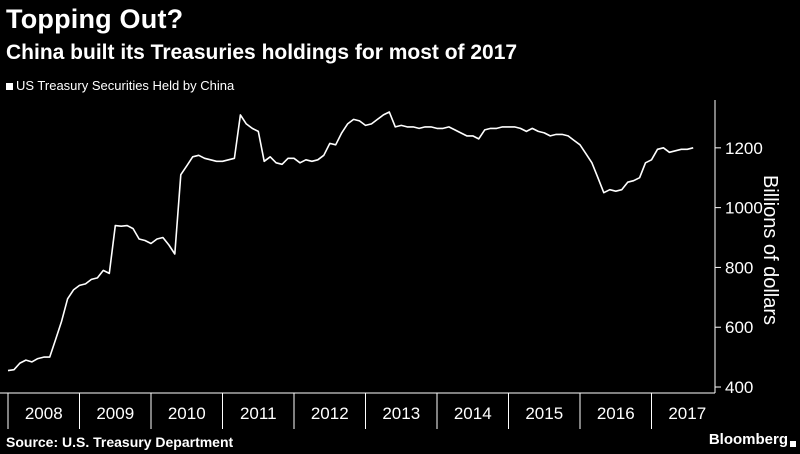  I want to click on brand-mark, so click(793, 443).